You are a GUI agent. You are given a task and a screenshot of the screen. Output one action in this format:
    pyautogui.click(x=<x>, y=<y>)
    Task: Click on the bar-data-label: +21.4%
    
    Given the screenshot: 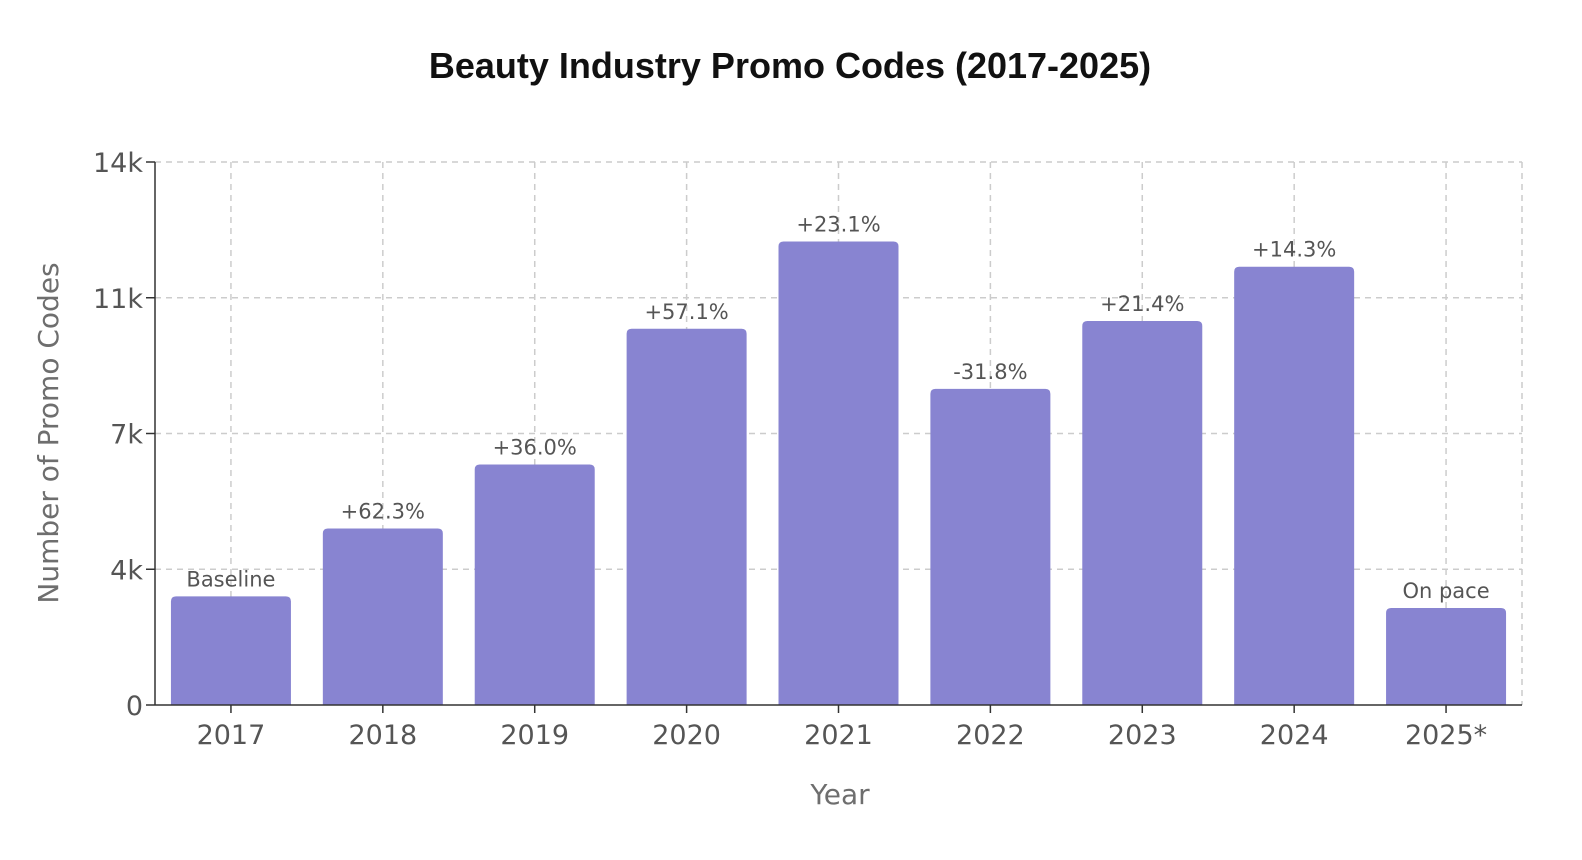 What is the action you would take?
    pyautogui.click(x=1142, y=304)
    